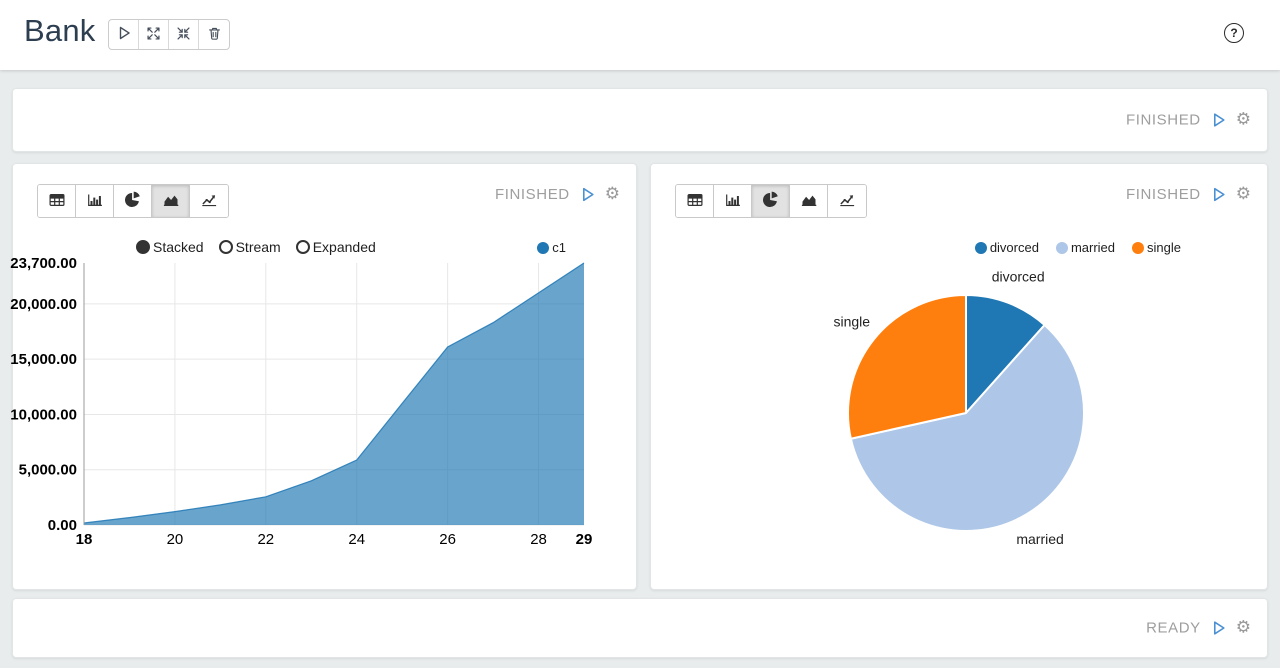 The height and width of the screenshot is (668, 1280). What do you see at coordinates (584, 539) in the screenshot?
I see `svg-text: 29` at bounding box center [584, 539].